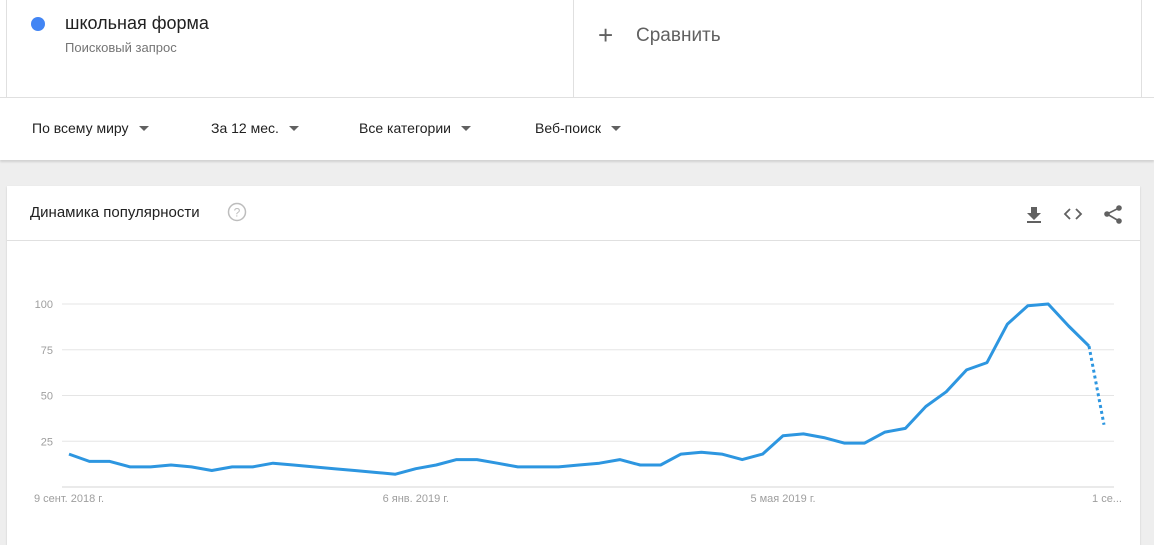 This screenshot has width=1154, height=545. I want to click on series-partial-segment, so click(1096, 385).